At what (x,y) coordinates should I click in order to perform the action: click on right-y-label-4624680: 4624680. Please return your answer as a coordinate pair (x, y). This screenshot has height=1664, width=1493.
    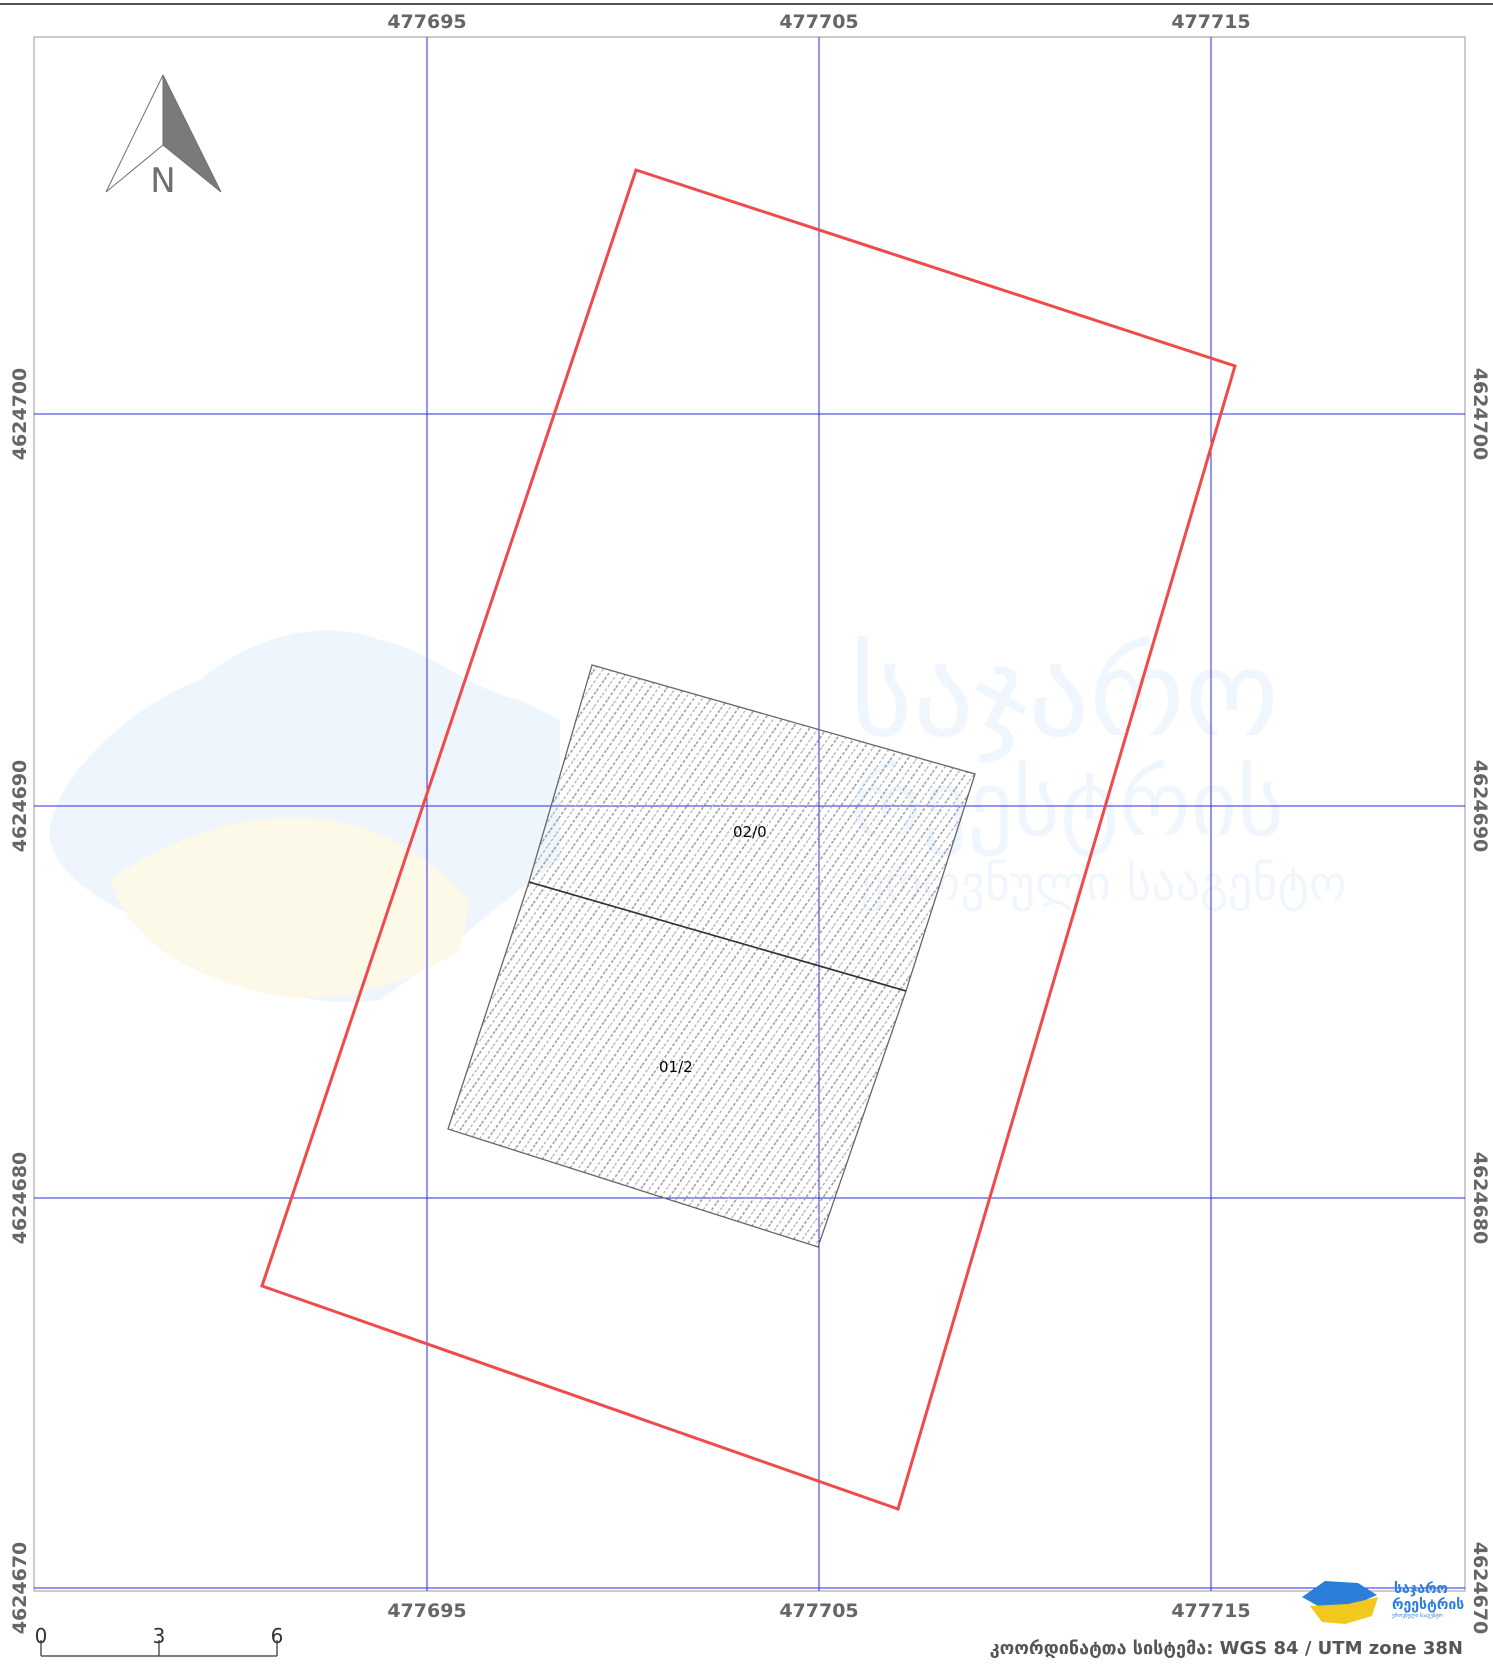
    Looking at the image, I should click on (1480, 1198).